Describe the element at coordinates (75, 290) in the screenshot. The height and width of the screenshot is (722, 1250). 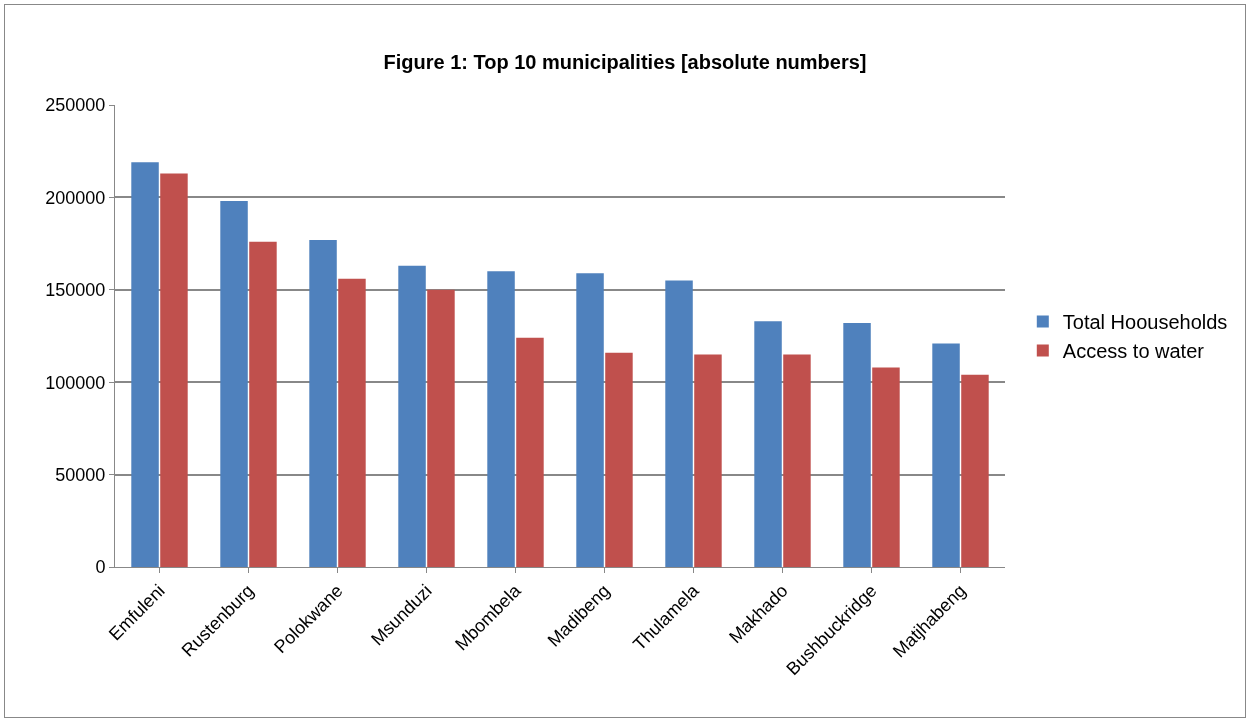
I see `y-tick-label: 150000` at that location.